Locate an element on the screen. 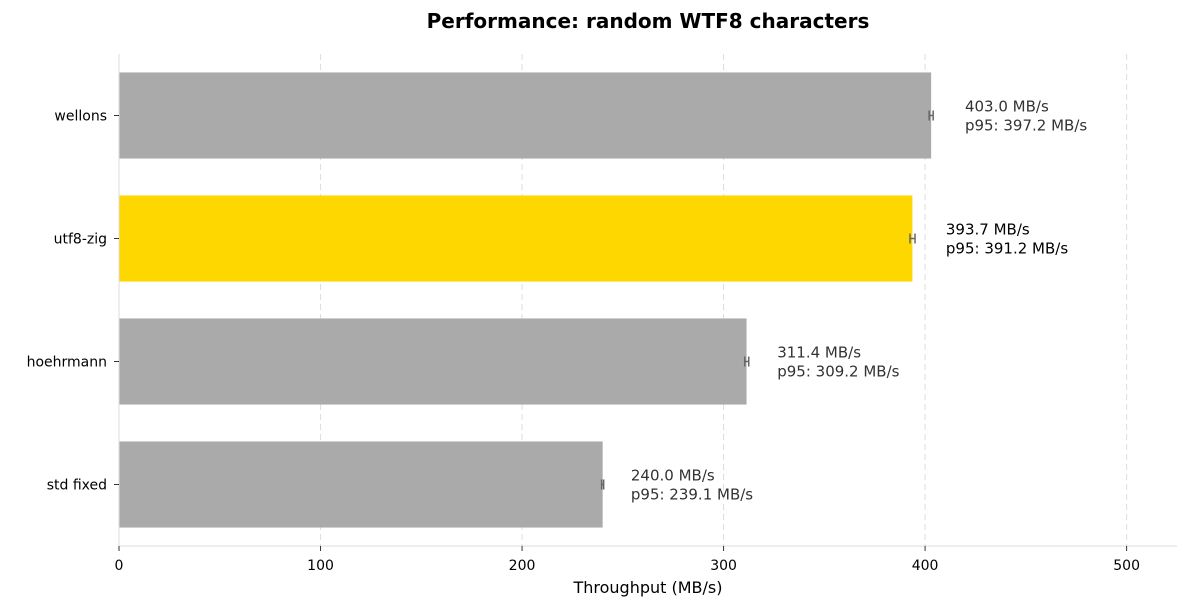 The image size is (1187, 609). y-tick-label: utf8-zig is located at coordinates (80, 240).